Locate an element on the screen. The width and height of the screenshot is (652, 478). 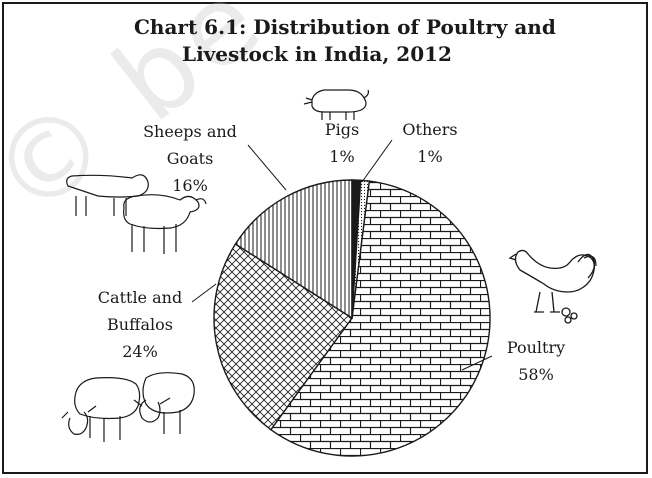
pie-slice-others is located at coordinates (361, 249).